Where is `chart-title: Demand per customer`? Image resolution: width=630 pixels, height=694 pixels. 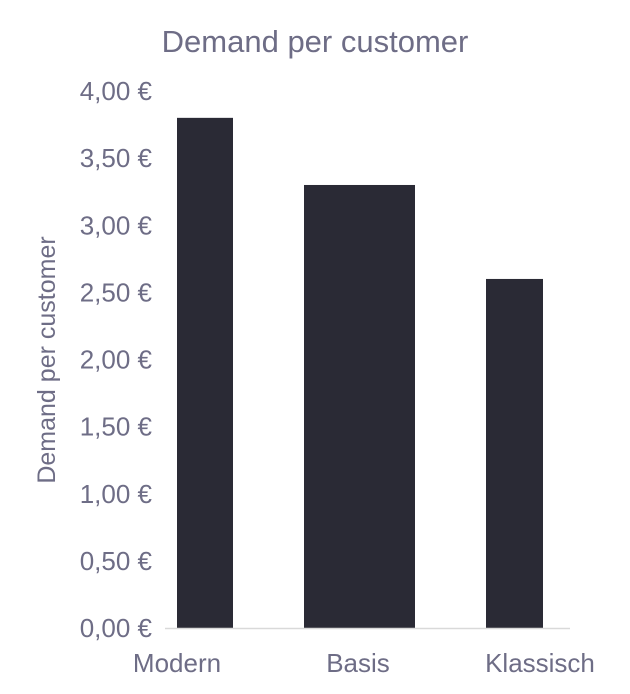
chart-title: Demand per customer is located at coordinates (315, 41).